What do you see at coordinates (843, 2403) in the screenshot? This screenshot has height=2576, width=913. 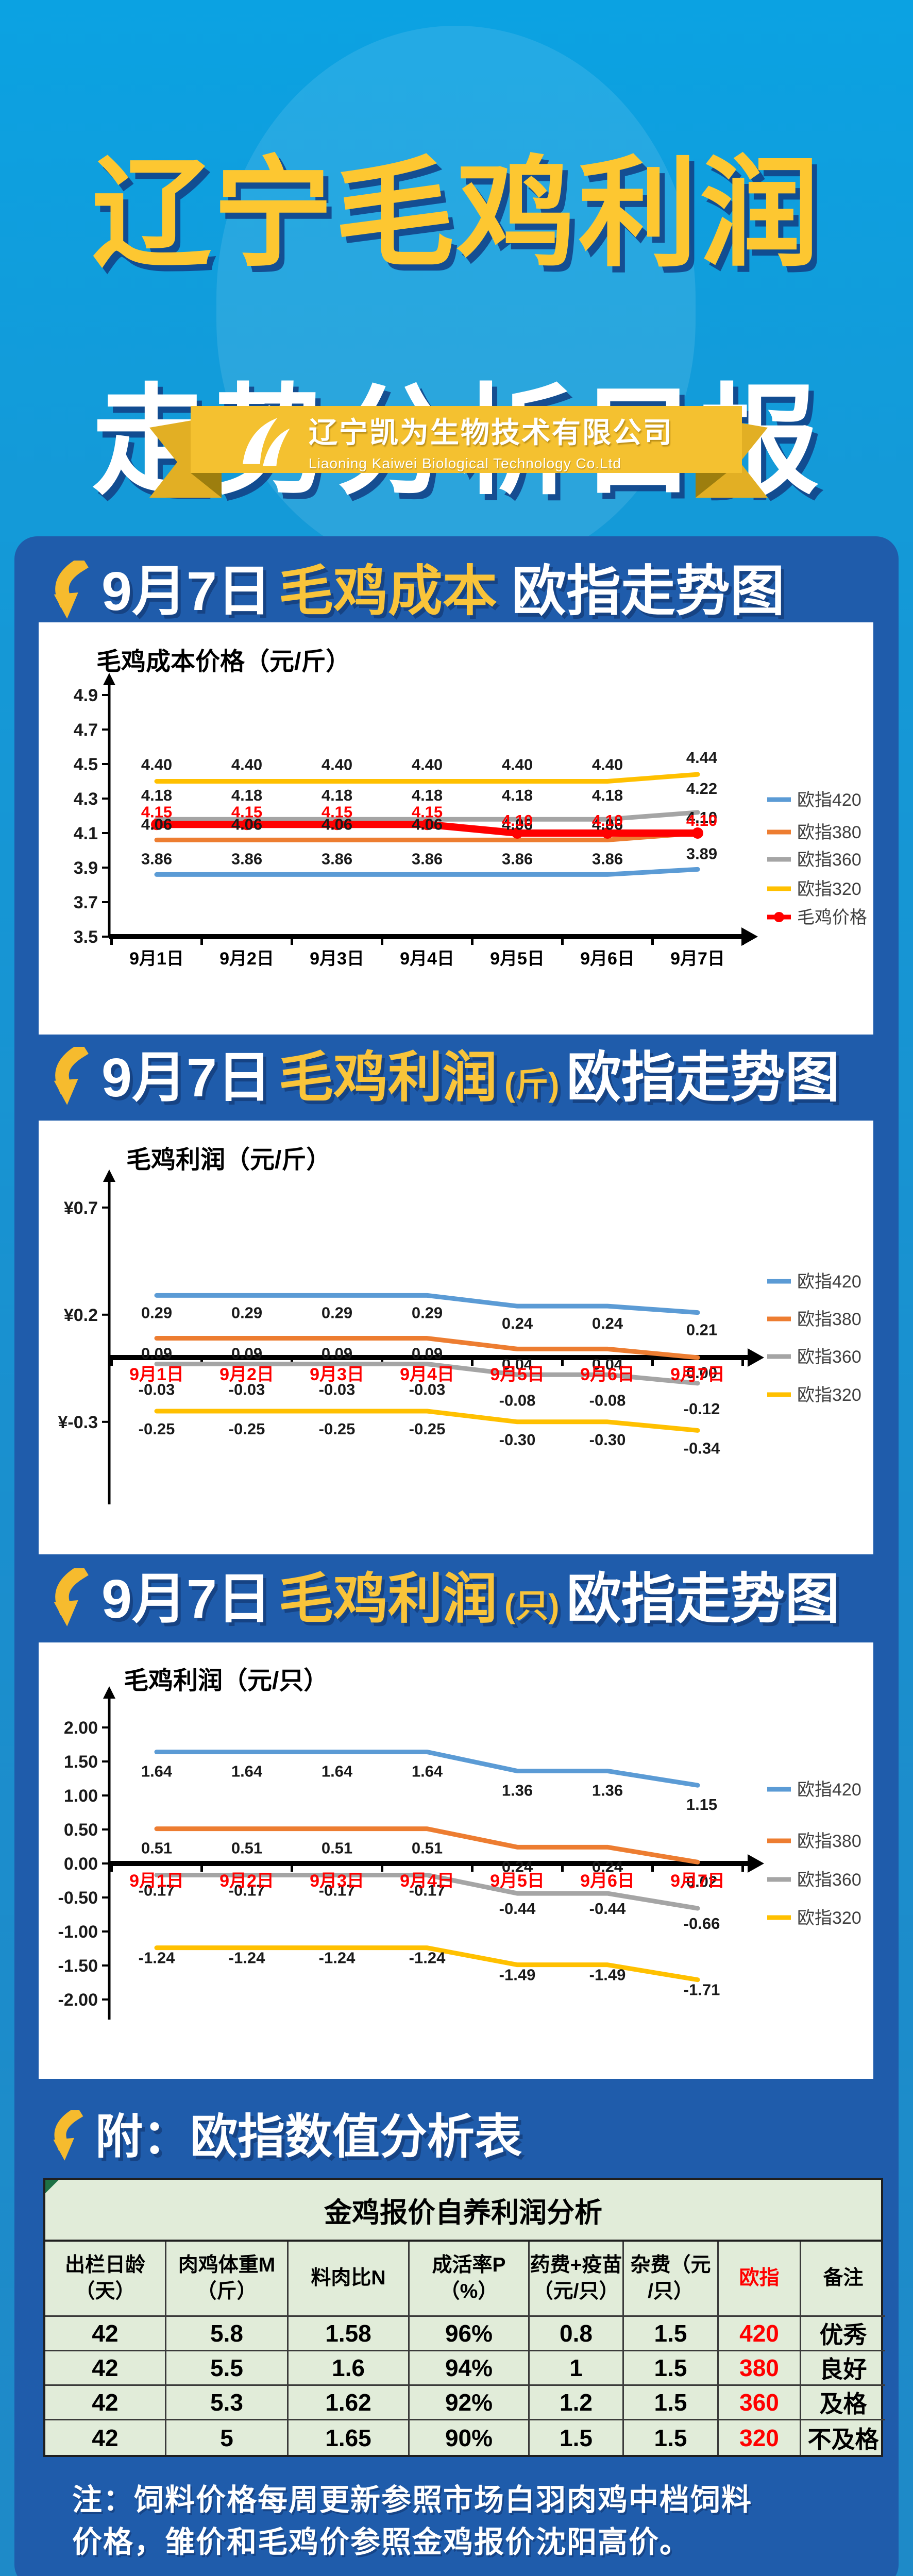 I see `table-cell-r2-c7: 及格` at bounding box center [843, 2403].